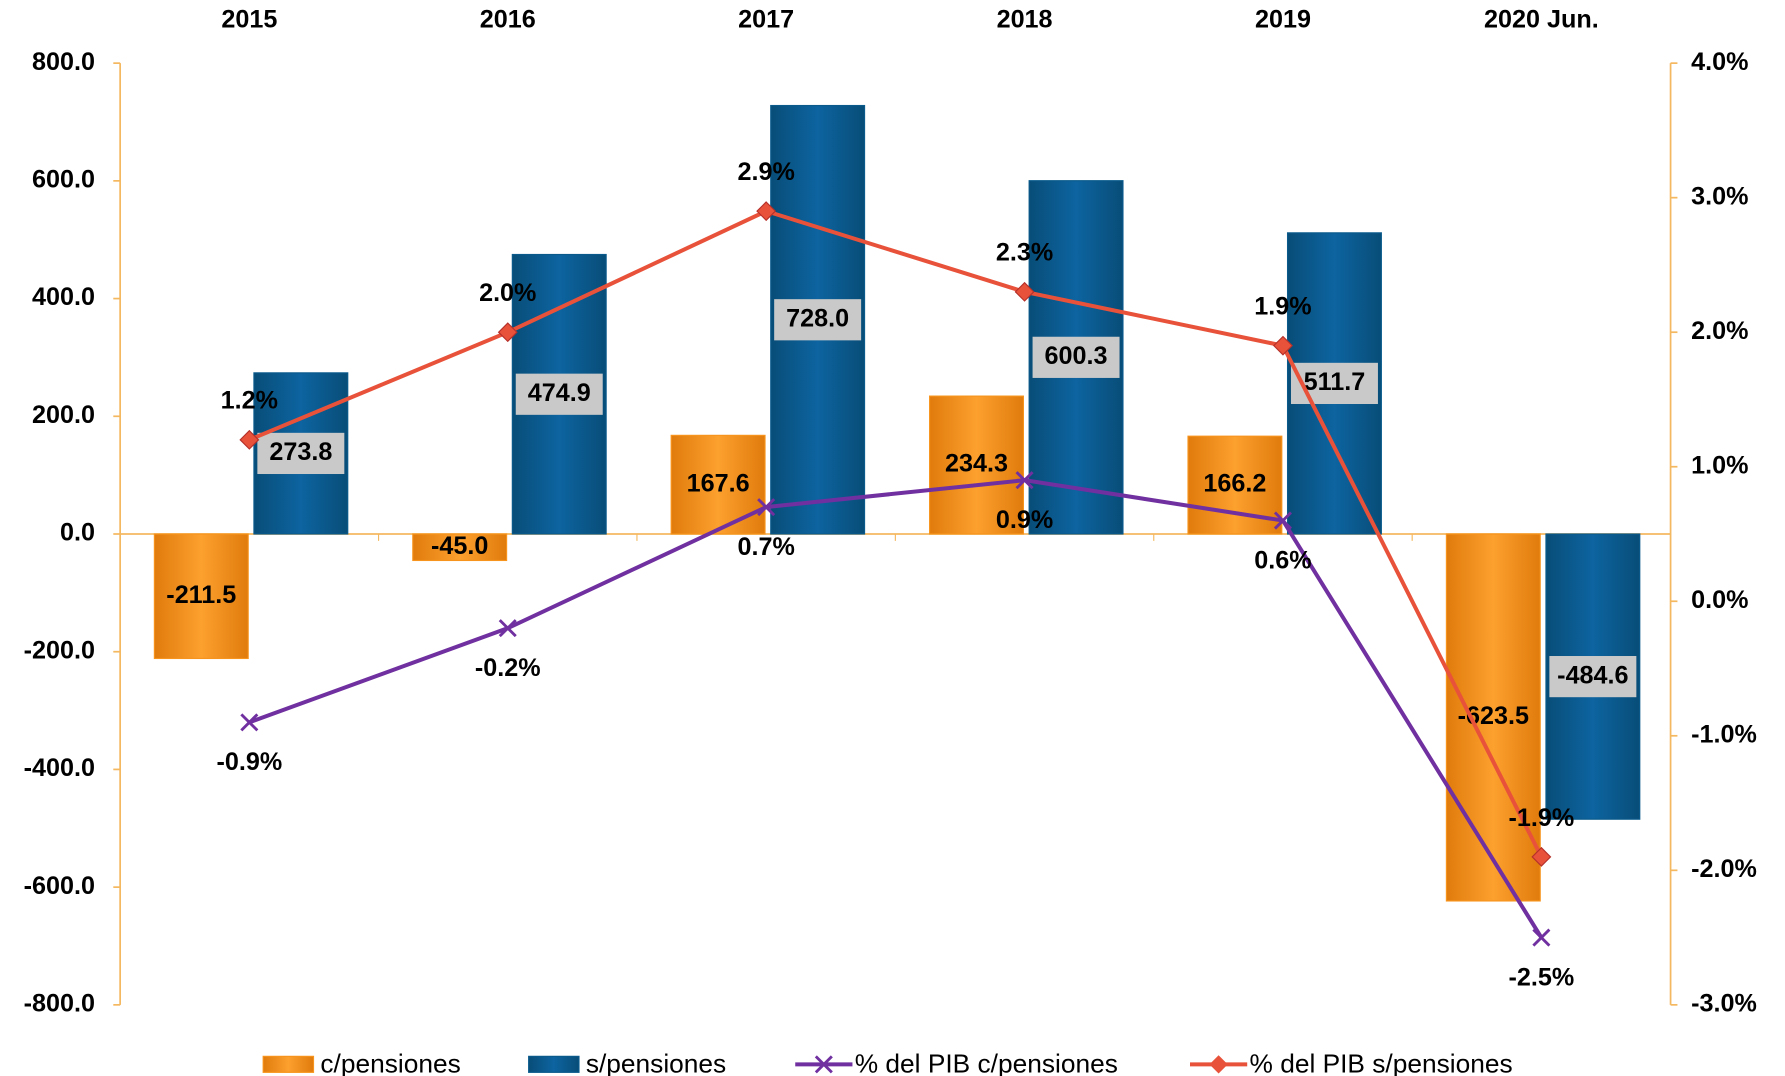 The height and width of the screenshot is (1076, 1785). Describe the element at coordinates (1719, 62) in the screenshot. I see `y2-tick-label: 4.0%` at that location.